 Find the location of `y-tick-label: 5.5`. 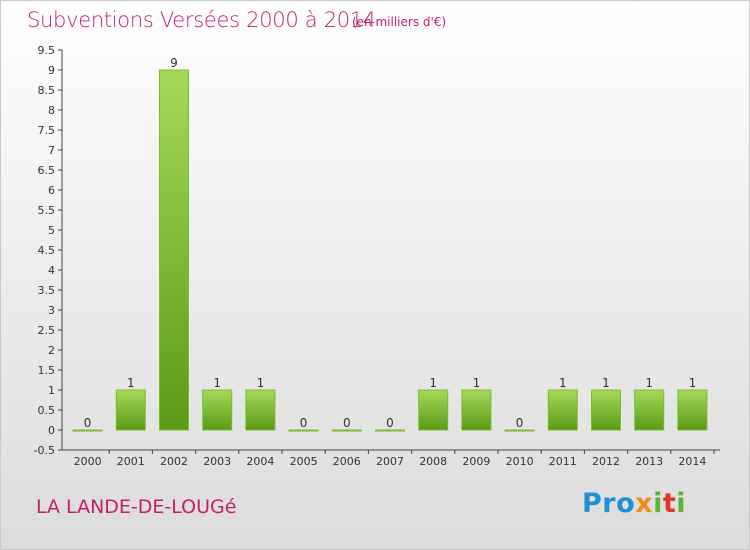

y-tick-label: 5.5 is located at coordinates (47, 210).